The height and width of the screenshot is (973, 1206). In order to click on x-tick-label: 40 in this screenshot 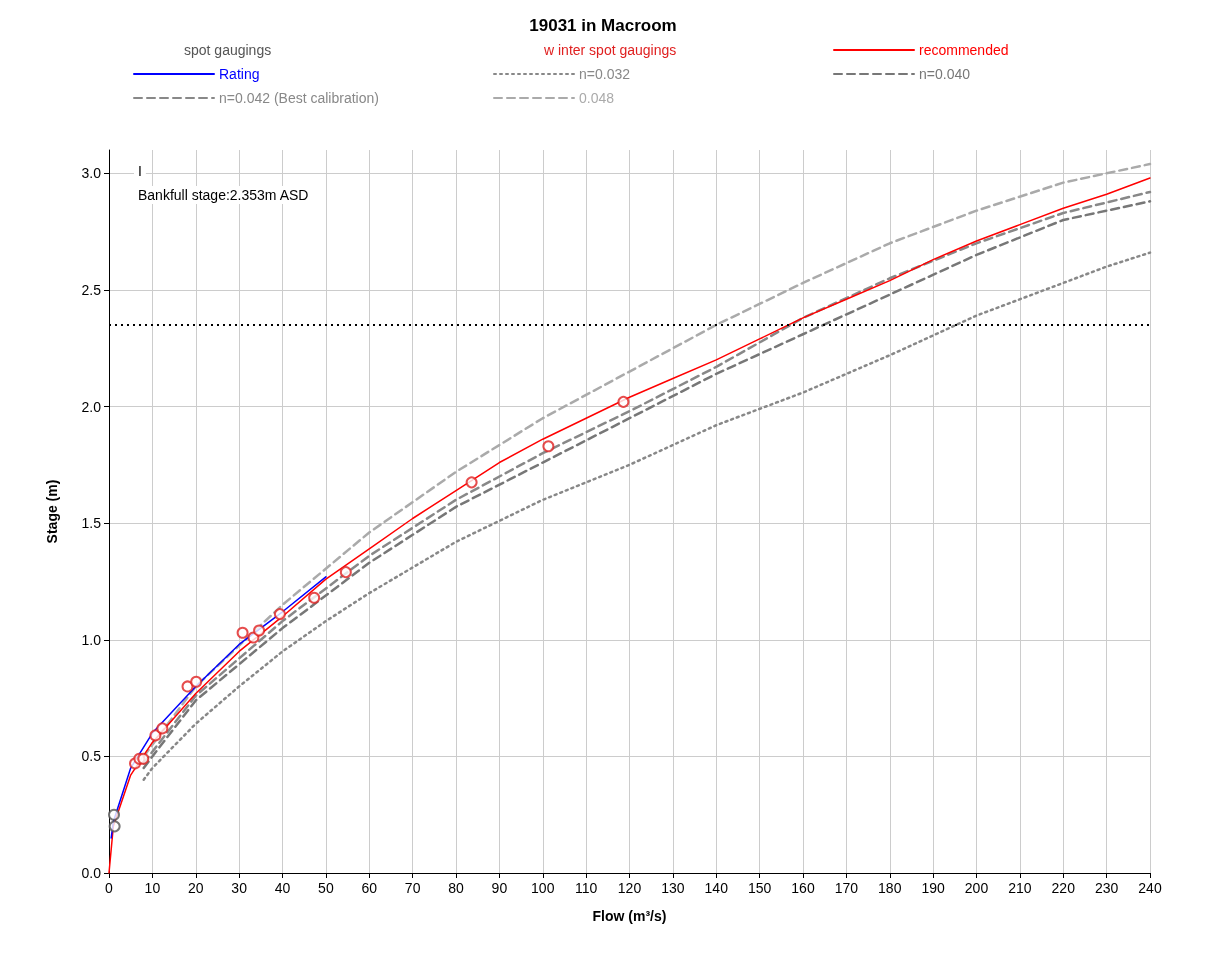, I will do `click(282, 888)`.